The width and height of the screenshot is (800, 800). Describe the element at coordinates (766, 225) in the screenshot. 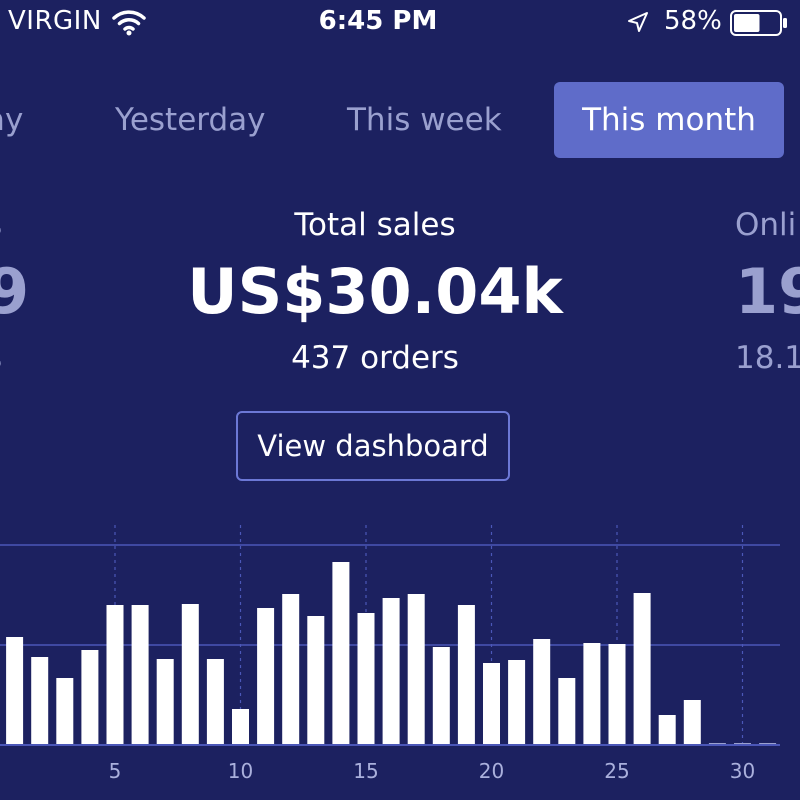

I see `metric-label: Onli` at that location.